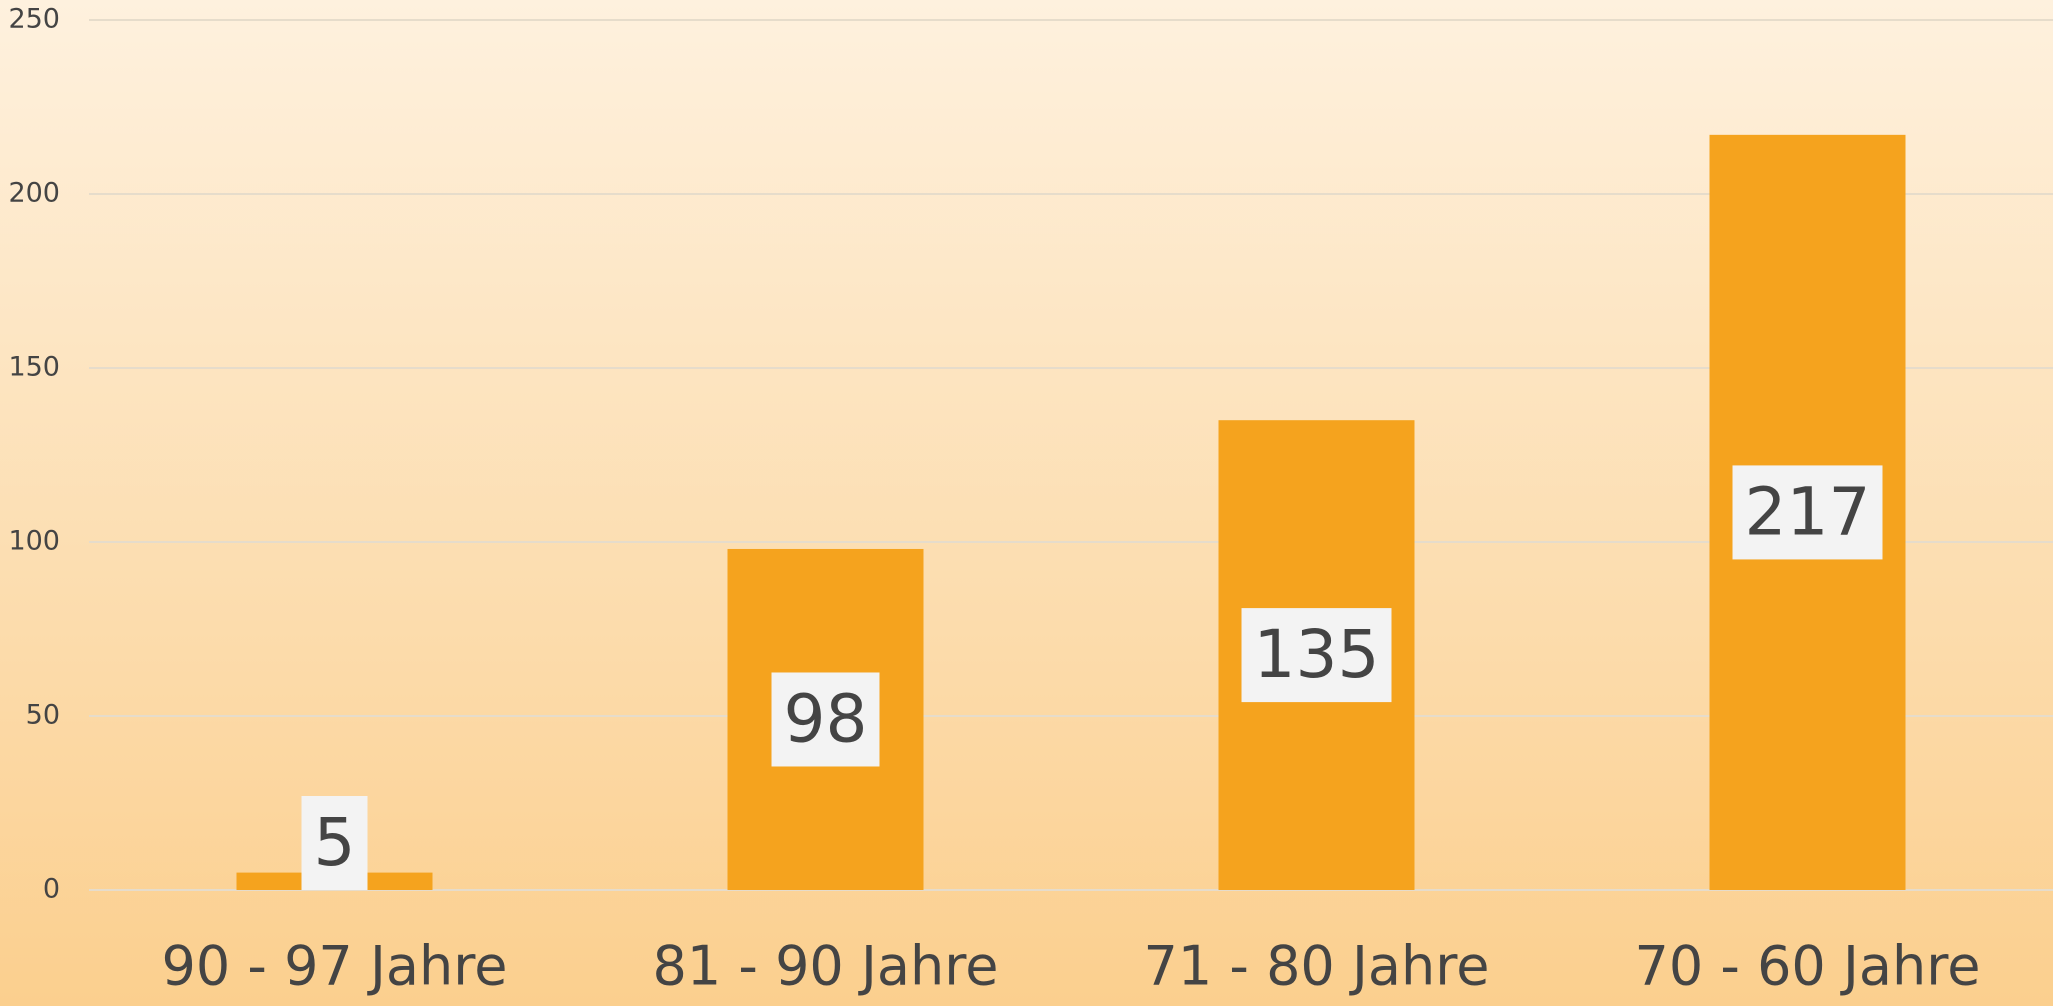  I want to click on x-tick-label: 71 - 80 Jahre, so click(1317, 966).